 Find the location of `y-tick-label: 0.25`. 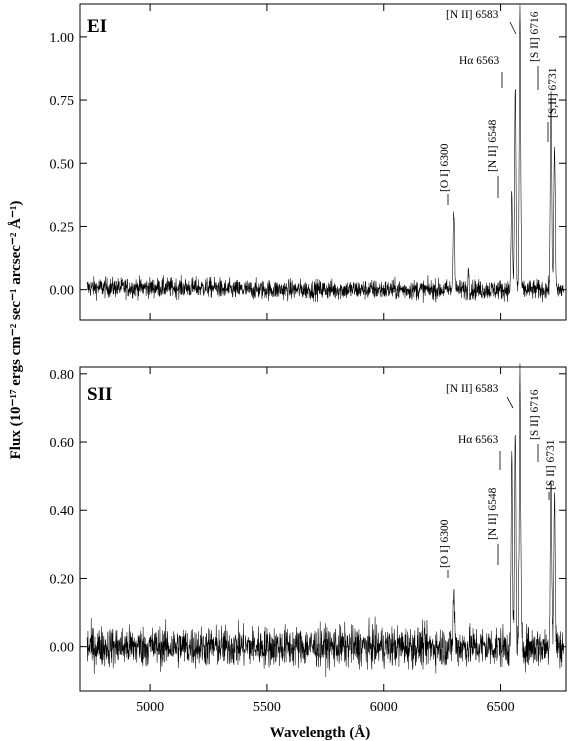

y-tick-label: 0.25 is located at coordinates (62, 227).